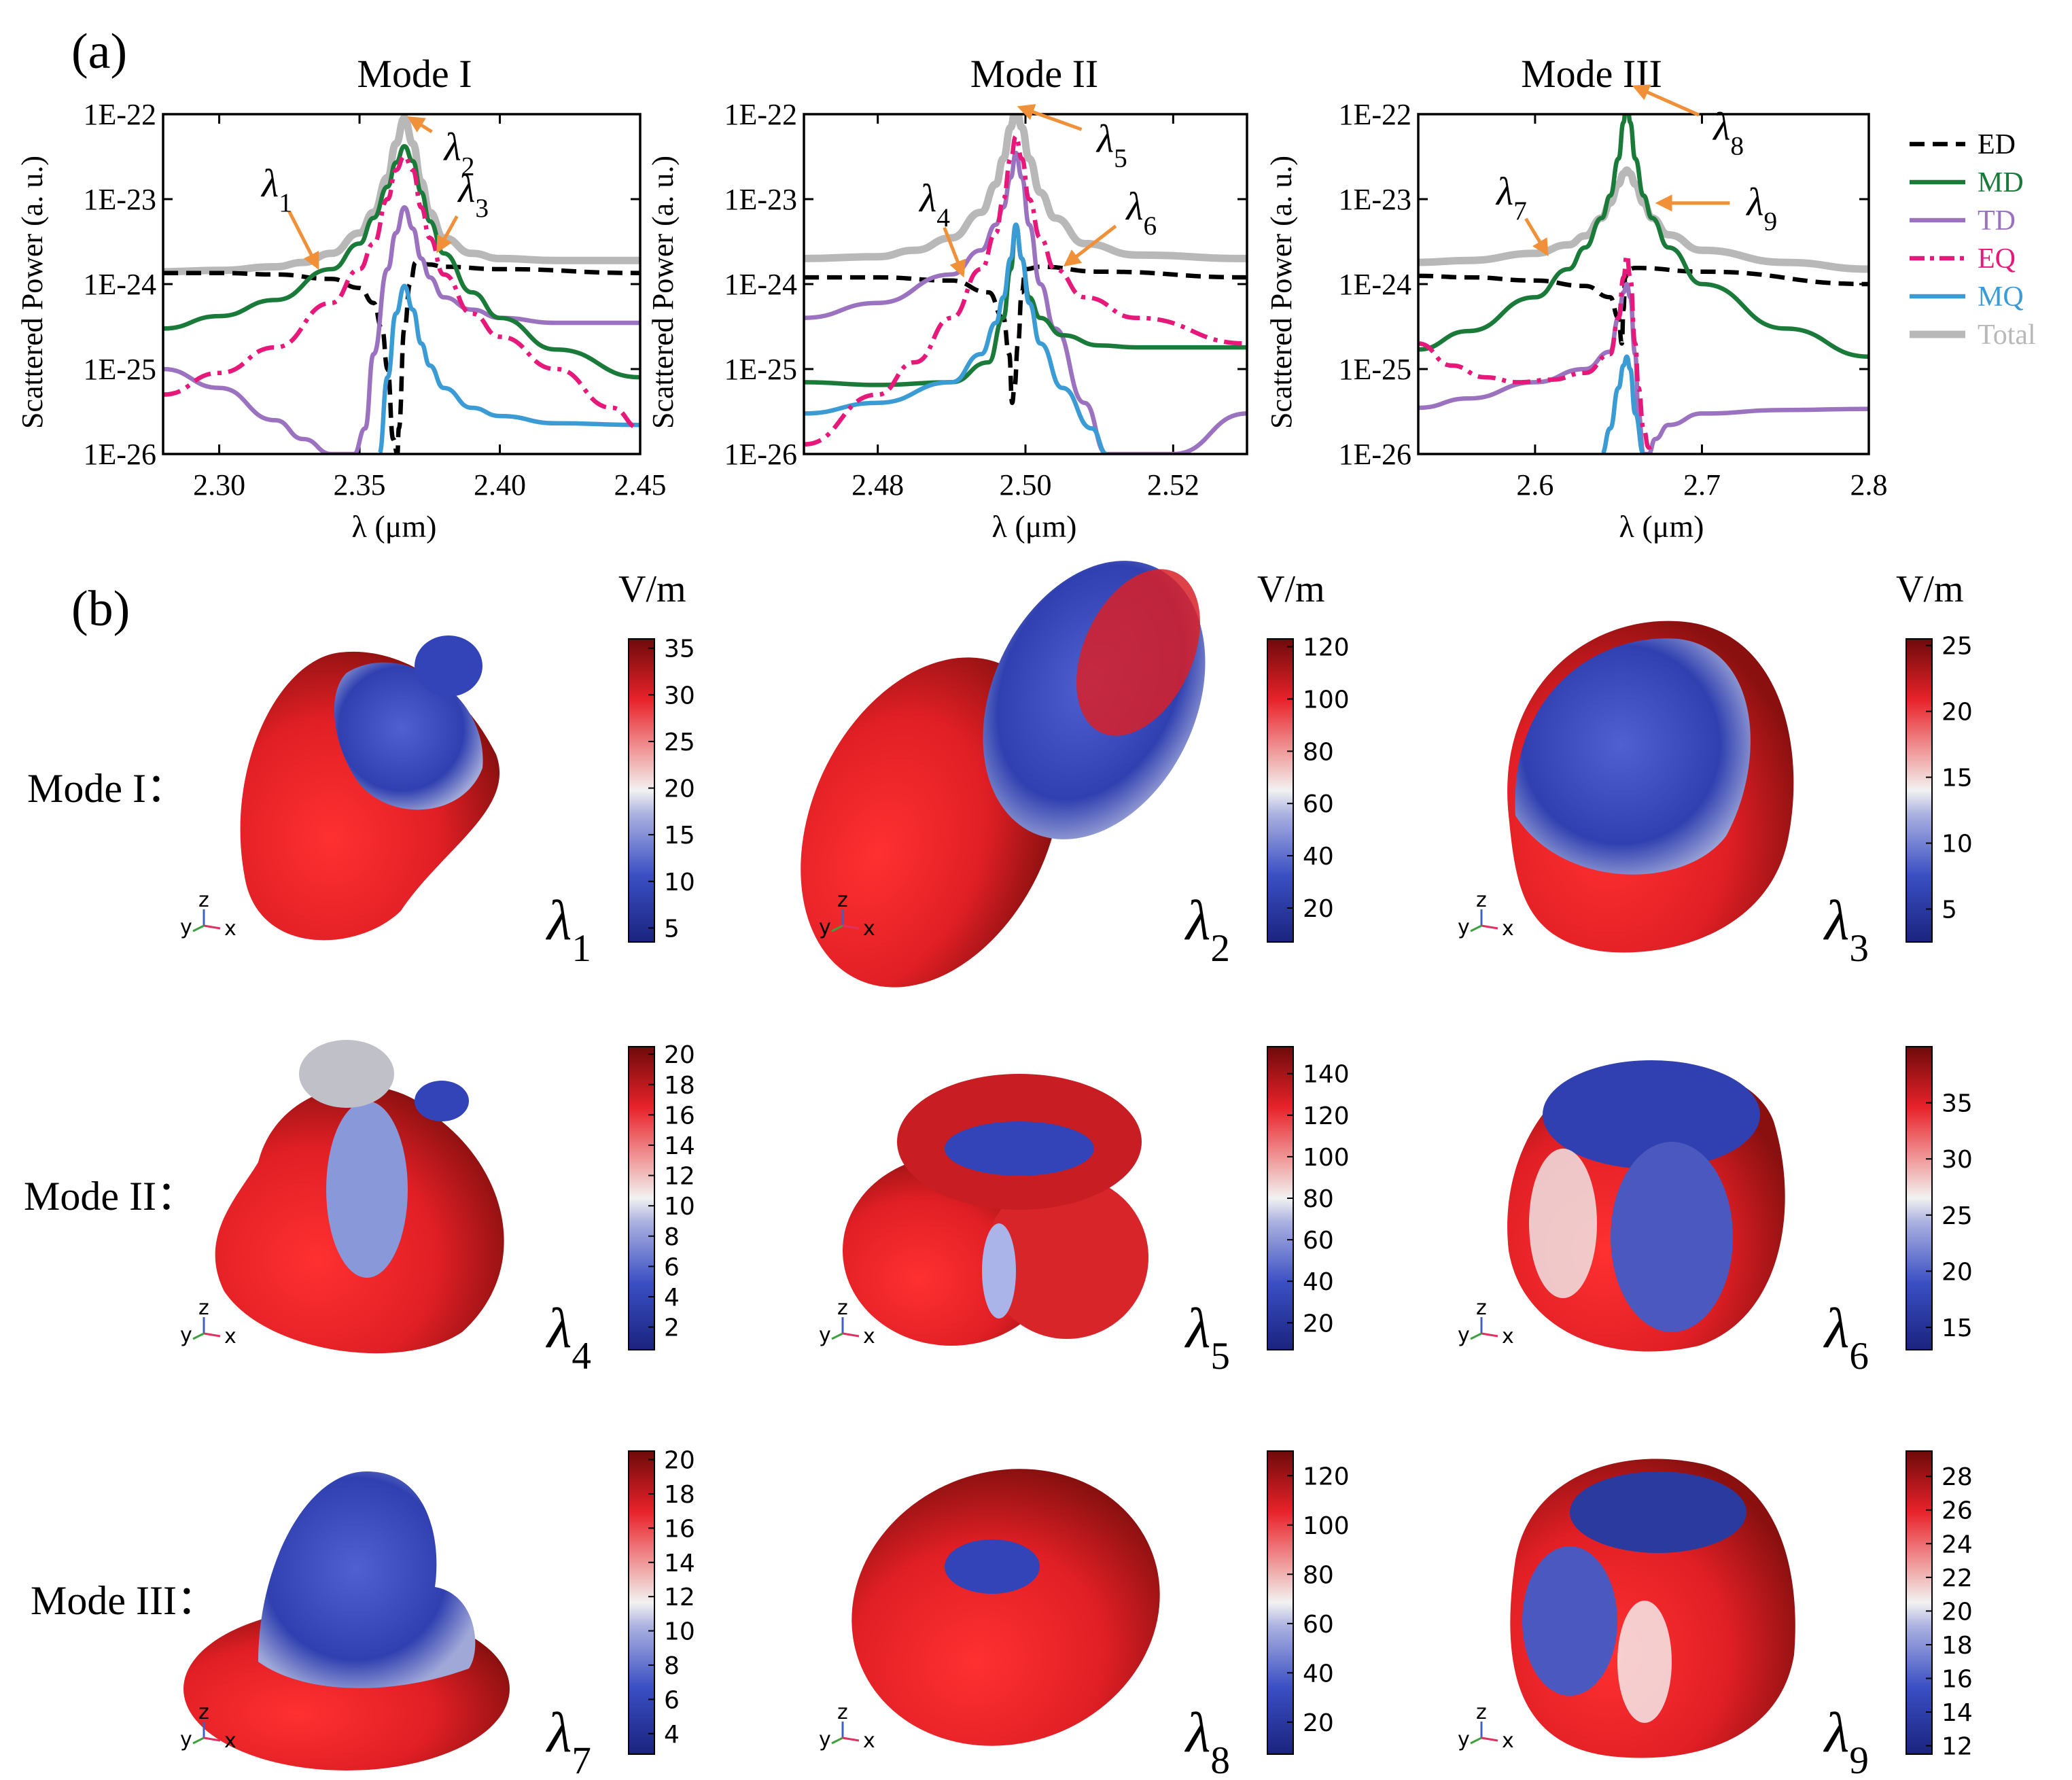 This screenshot has height=1780, width=2072. I want to click on y-tick-label: 1E-24, so click(760, 284).